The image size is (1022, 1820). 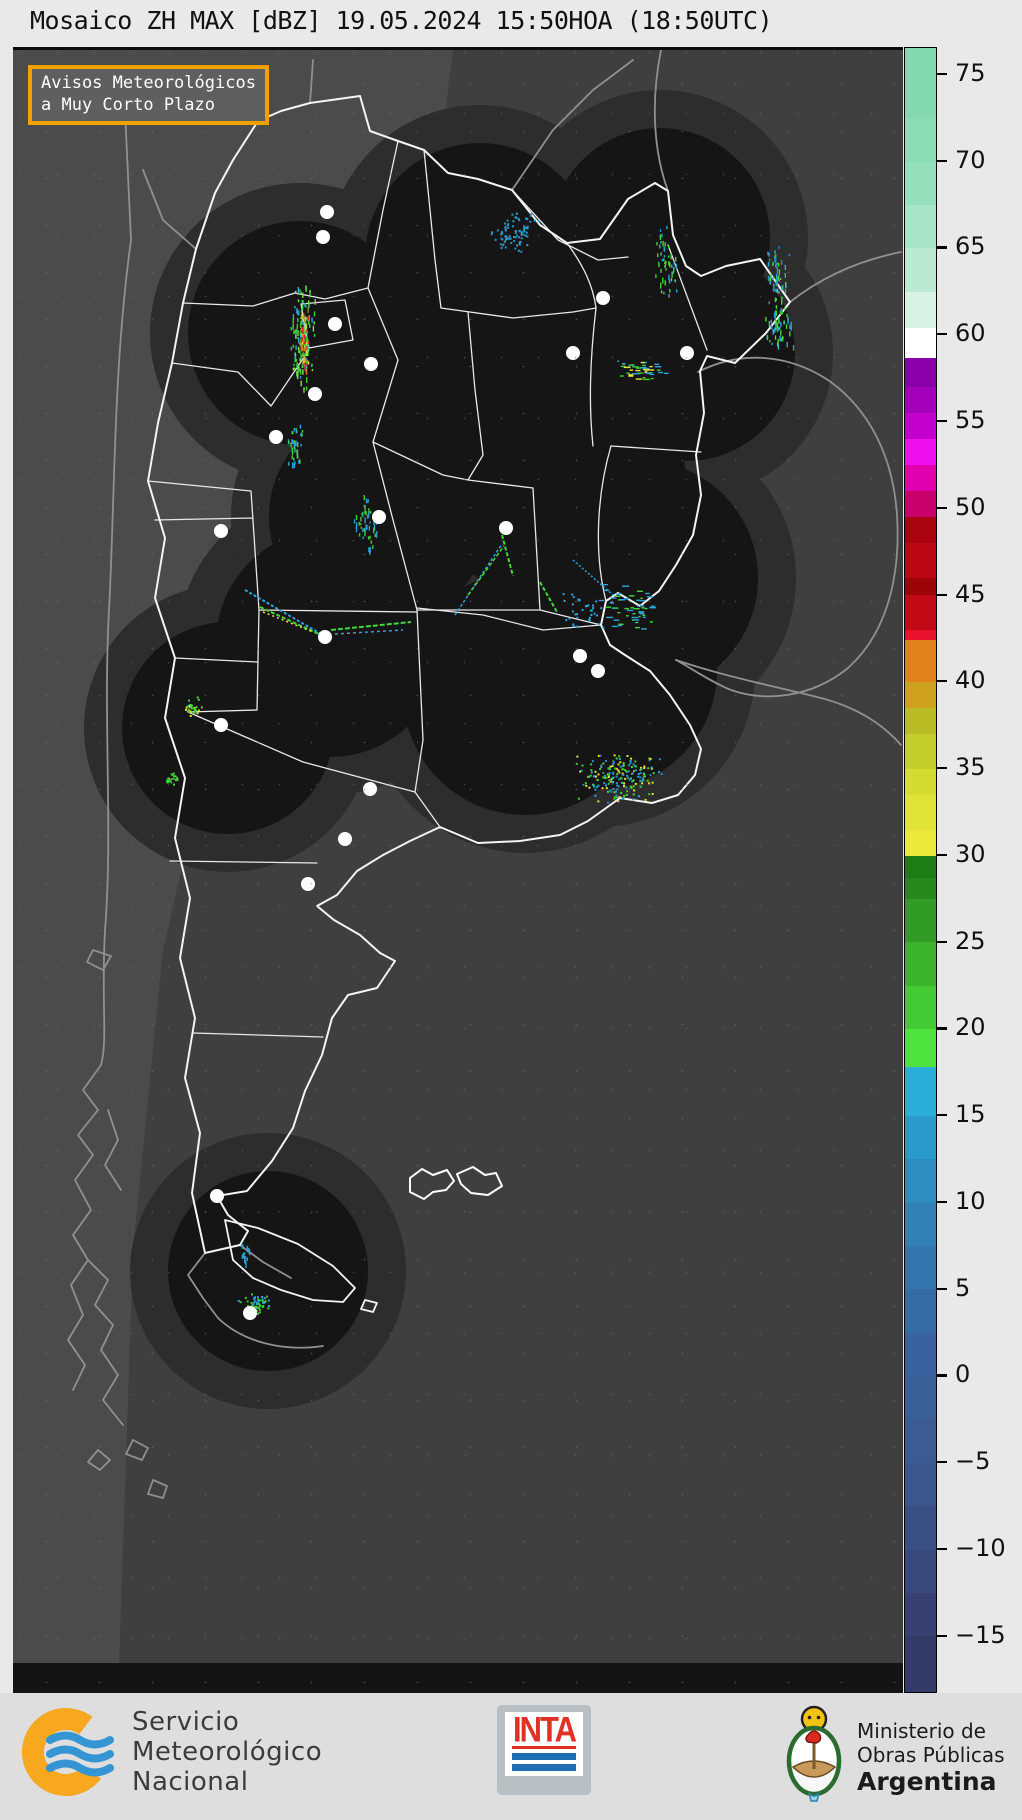 What do you see at coordinates (963, 870) in the screenshot?
I see `colorbar-wrap: 75 70 65 60 55 50 45 40 35 30 25 20 15 10 5 0 −5 −10 −15` at bounding box center [963, 870].